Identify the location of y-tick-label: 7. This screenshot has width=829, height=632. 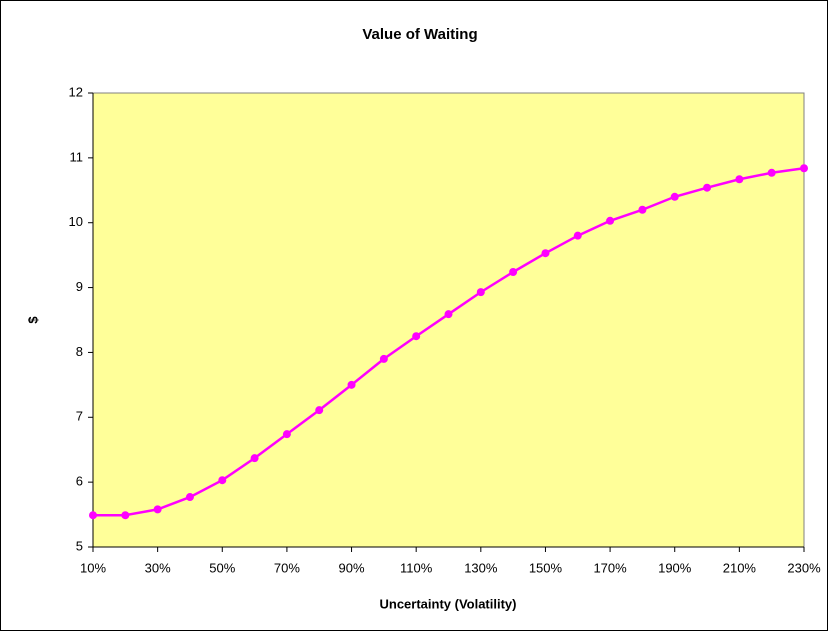
(79, 416).